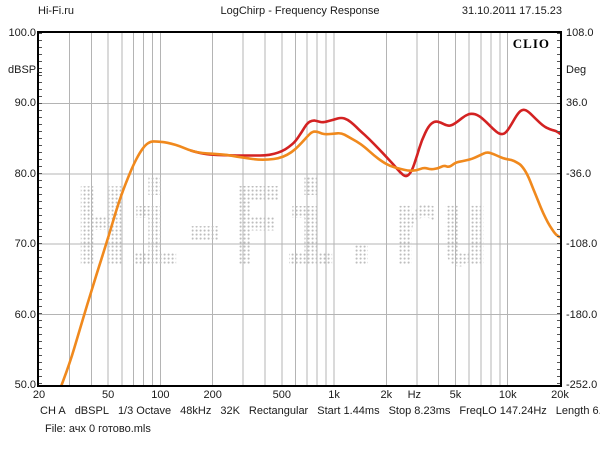 This screenshot has width=600, height=450. I want to click on watermark-site-label: Hi-Fi.ru, so click(56, 11).